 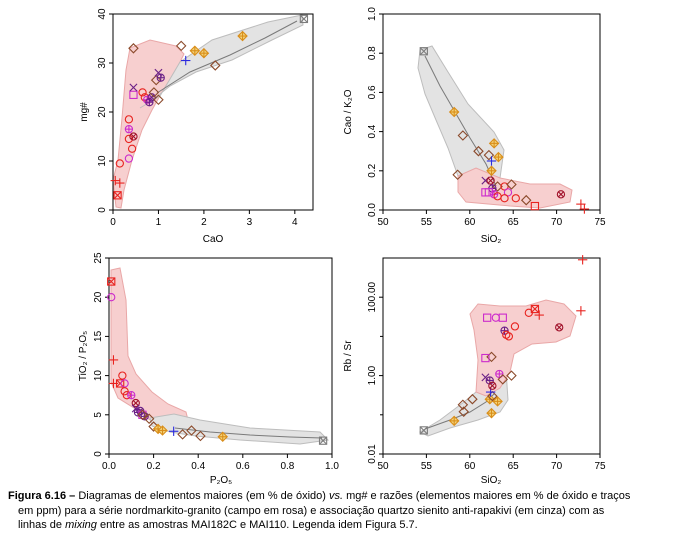 I want to click on y-tick-label: 0, so click(x=98, y=454).